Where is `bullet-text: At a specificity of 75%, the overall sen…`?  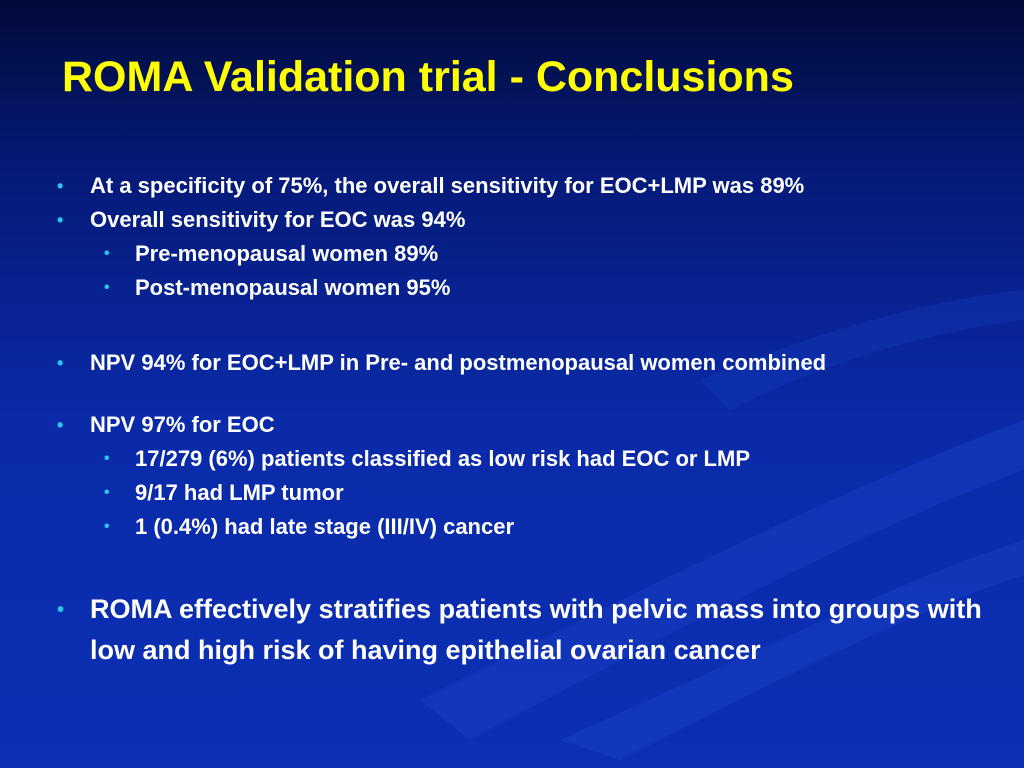
bullet-text: At a specificity of 75%, the overall sen… is located at coordinates (447, 185).